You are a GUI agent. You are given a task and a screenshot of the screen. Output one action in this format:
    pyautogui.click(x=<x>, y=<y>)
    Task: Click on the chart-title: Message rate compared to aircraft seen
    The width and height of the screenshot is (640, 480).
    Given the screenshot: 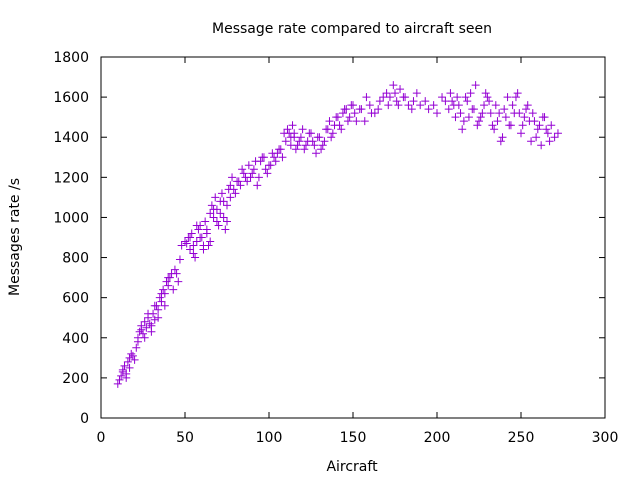 What is the action you would take?
    pyautogui.click(x=352, y=29)
    